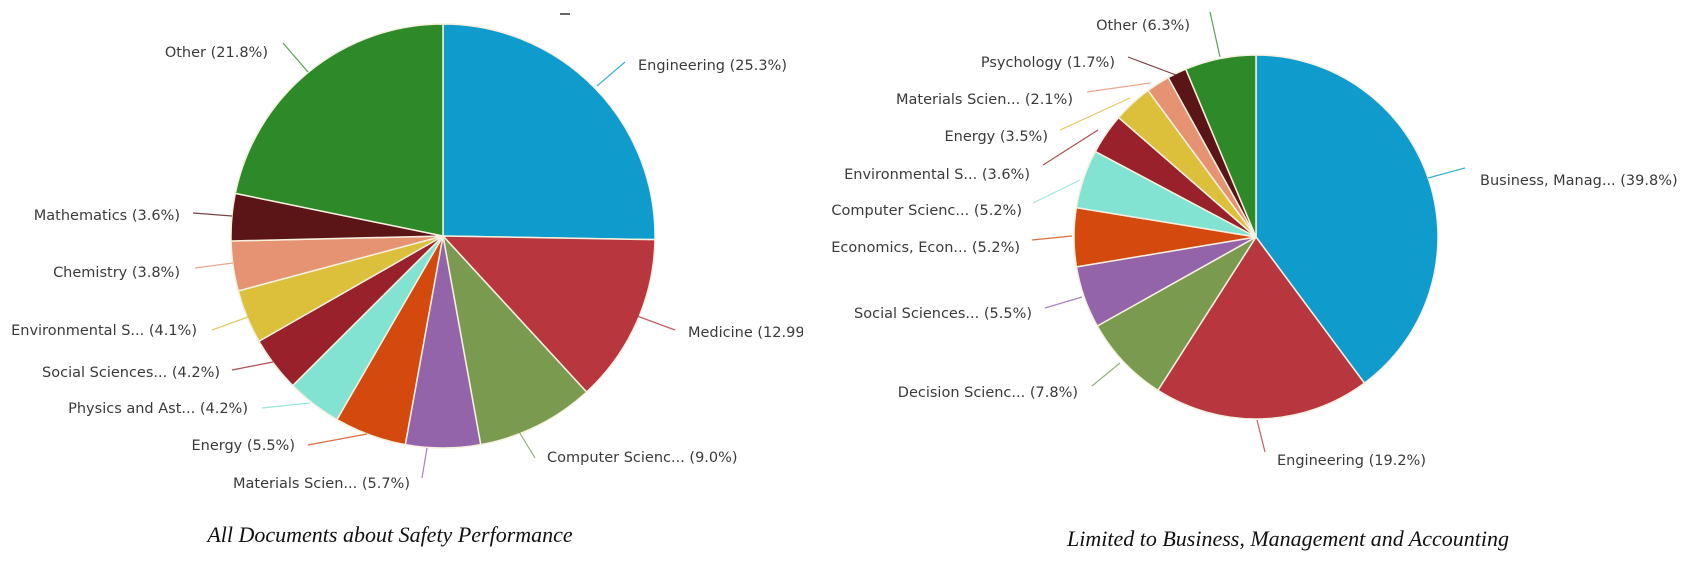 The image size is (1689, 564). Describe the element at coordinates (1152, 66) in the screenshot. I see `leader-line-psychology` at that location.